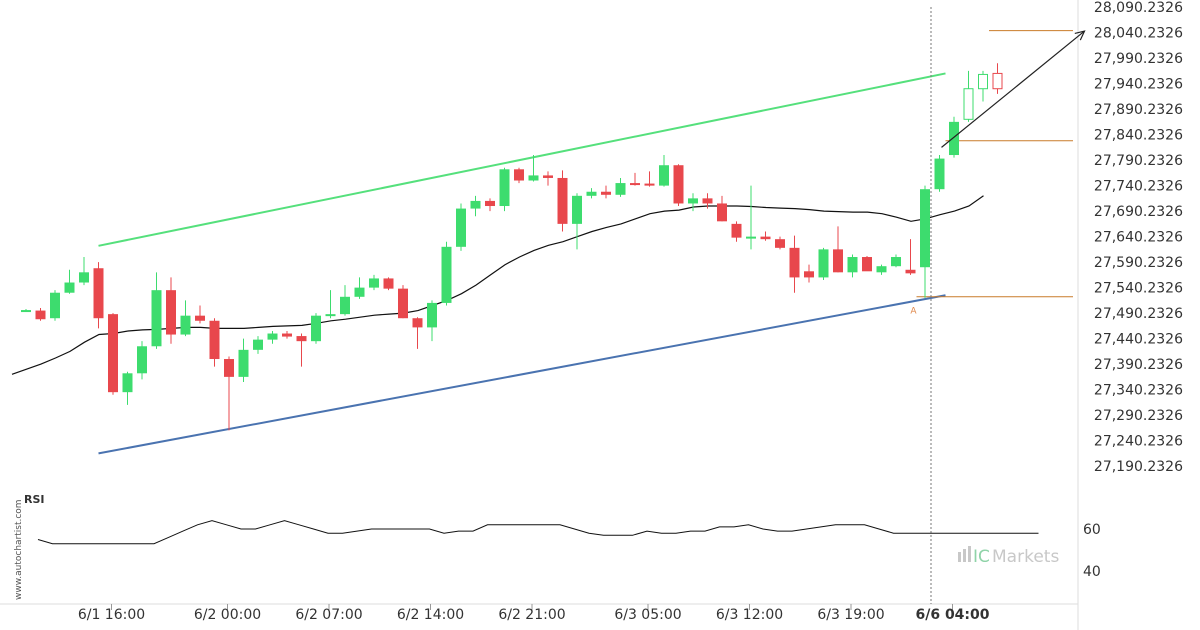 The width and height of the screenshot is (1200, 630). What do you see at coordinates (1092, 530) in the screenshot?
I see `rsi-tick-label: 60` at bounding box center [1092, 530].